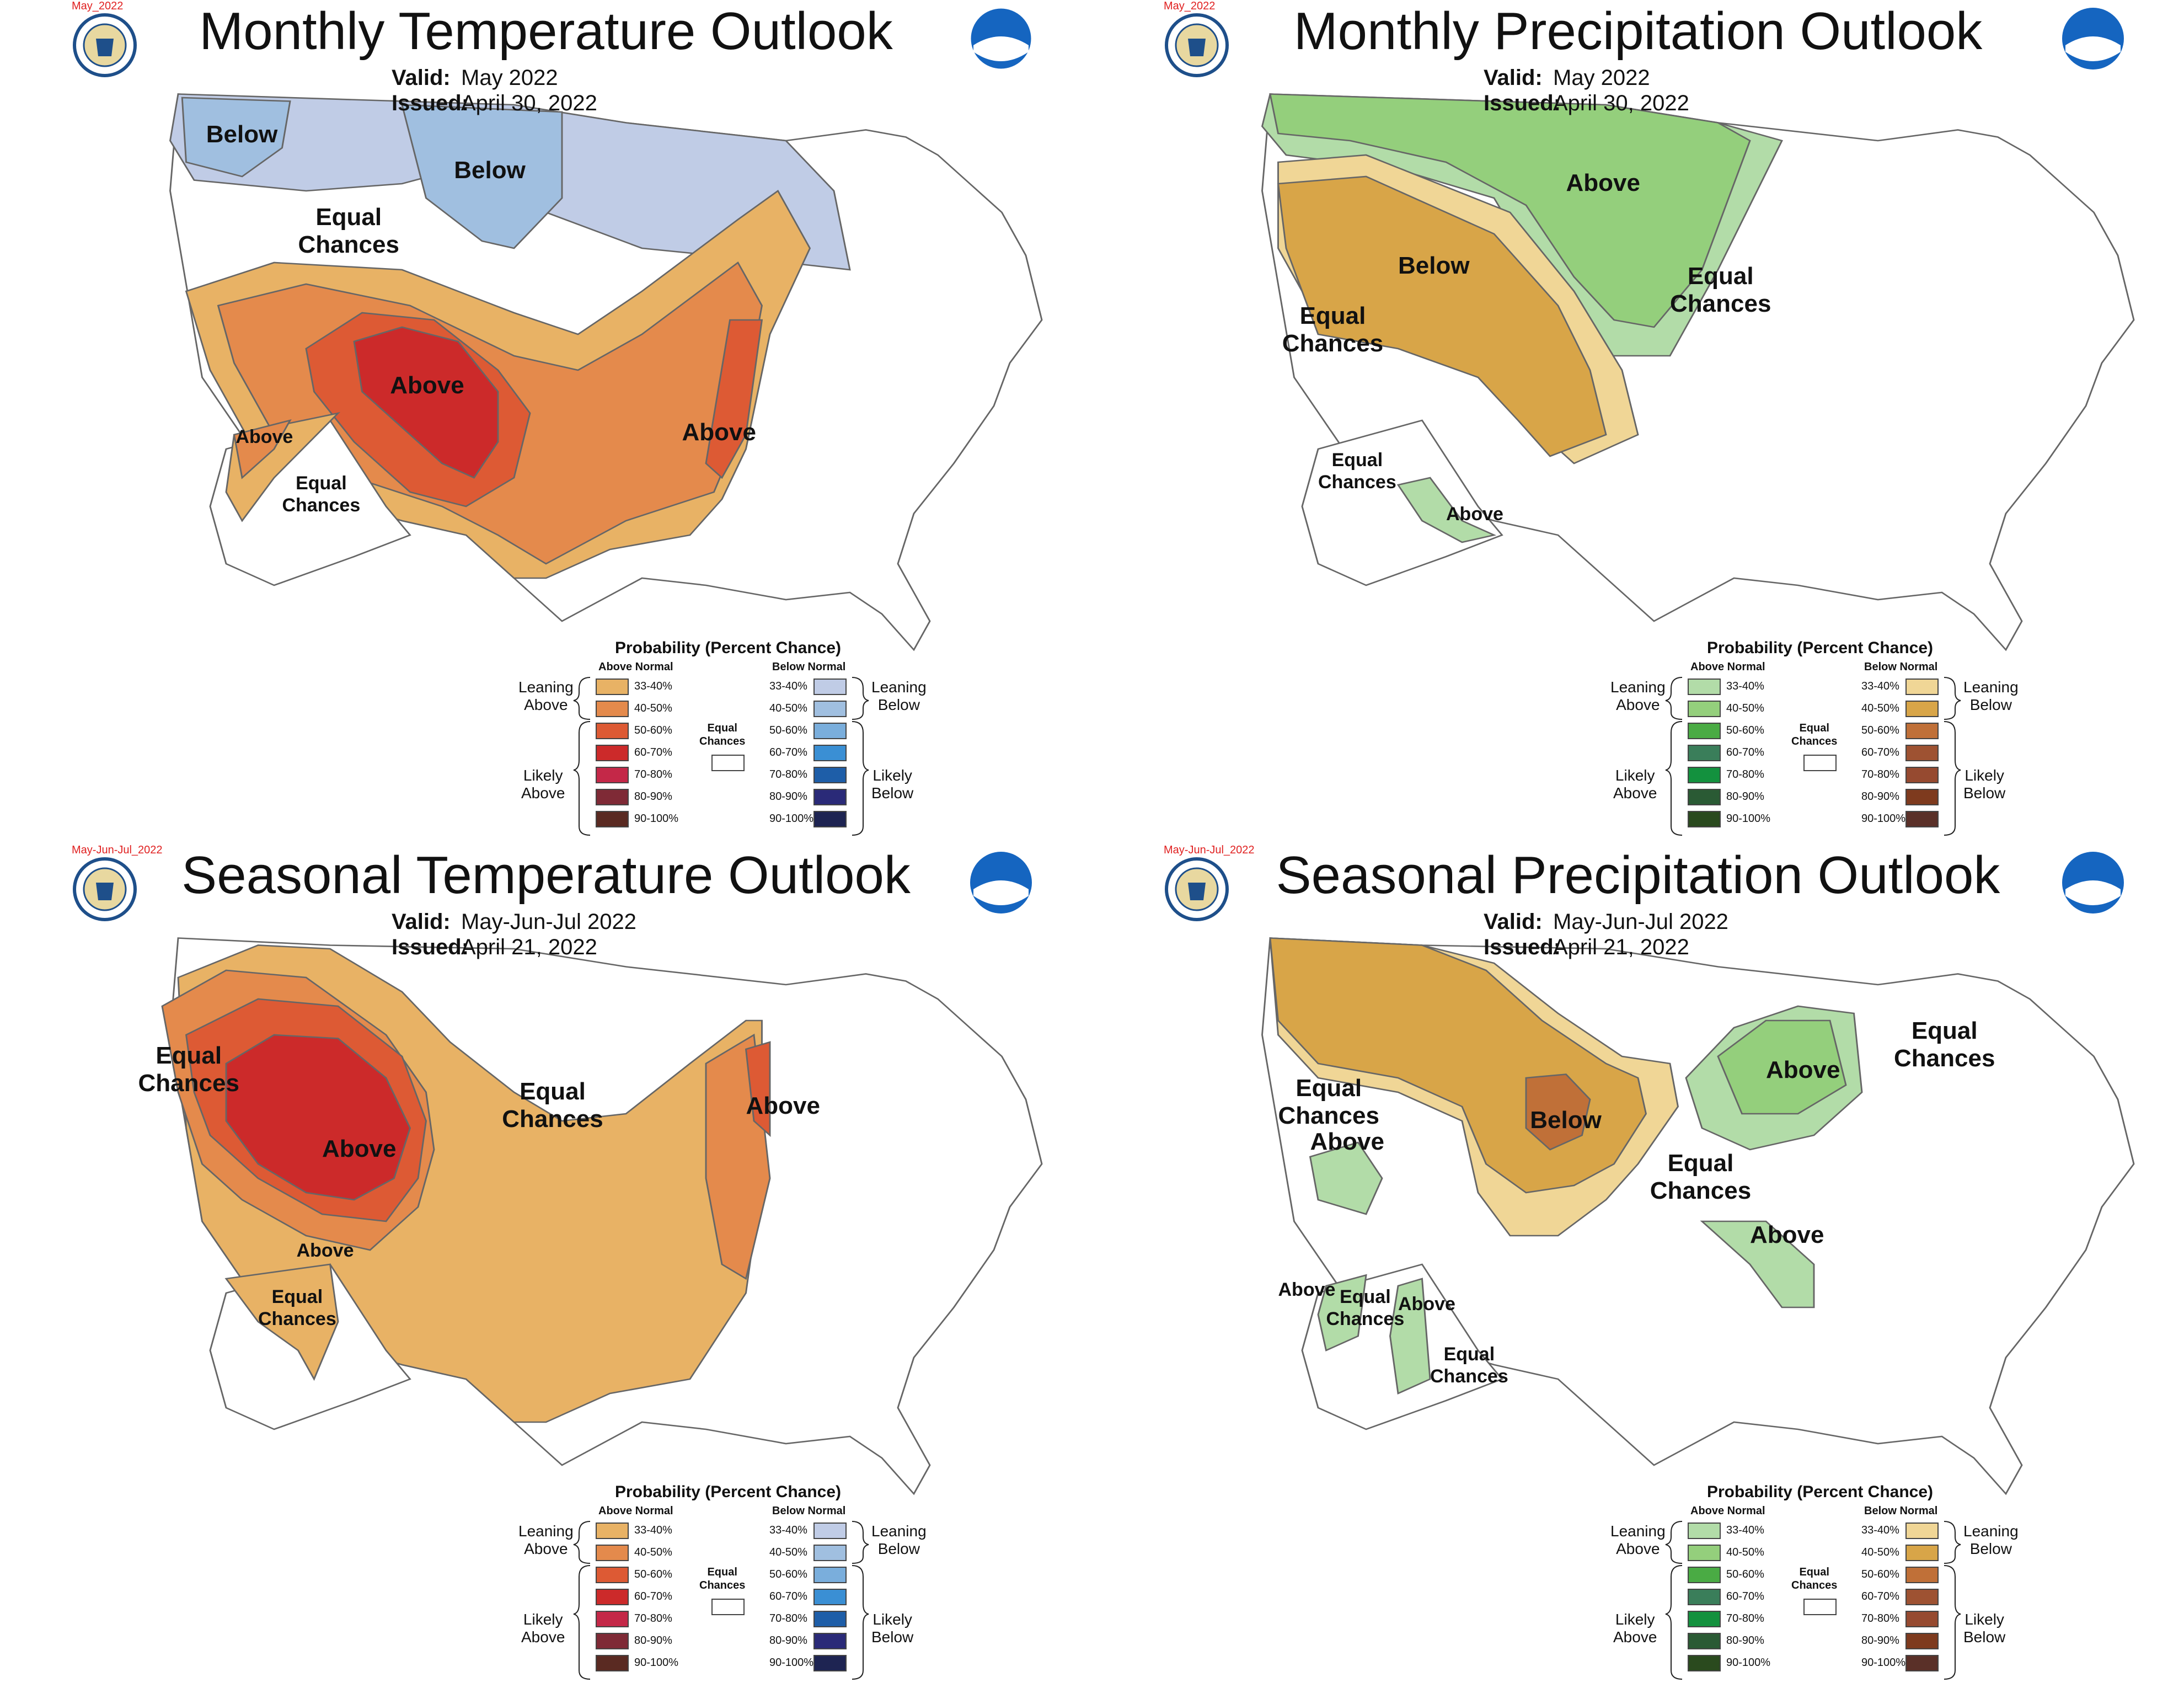 The height and width of the screenshot is (1688, 2184). I want to click on map-seasonal-temperature, so click(602, 1216).